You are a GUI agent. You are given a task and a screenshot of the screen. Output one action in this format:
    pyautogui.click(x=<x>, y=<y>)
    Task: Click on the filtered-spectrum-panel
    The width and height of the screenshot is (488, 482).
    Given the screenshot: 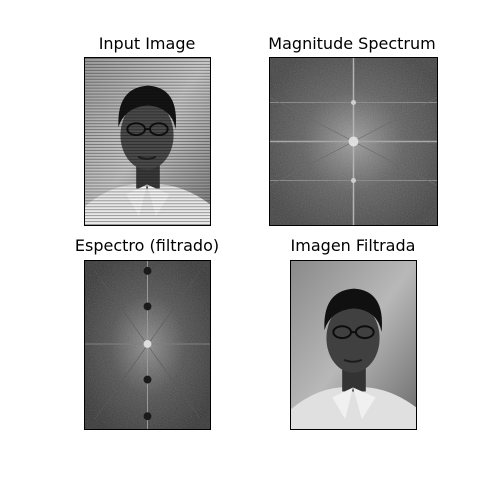 What is the action you would take?
    pyautogui.click(x=147, y=345)
    